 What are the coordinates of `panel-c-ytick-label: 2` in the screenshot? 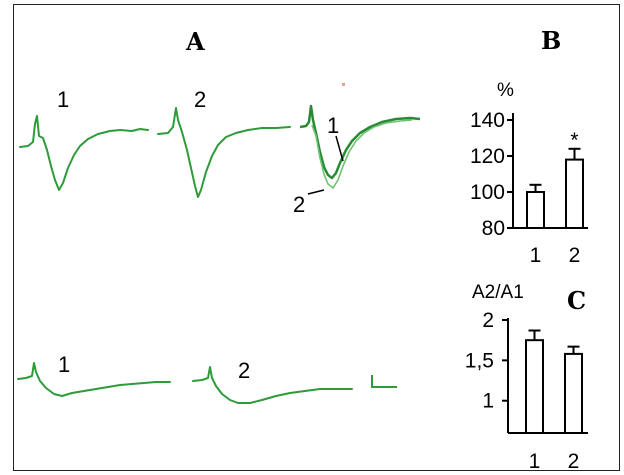 It's located at (488, 320).